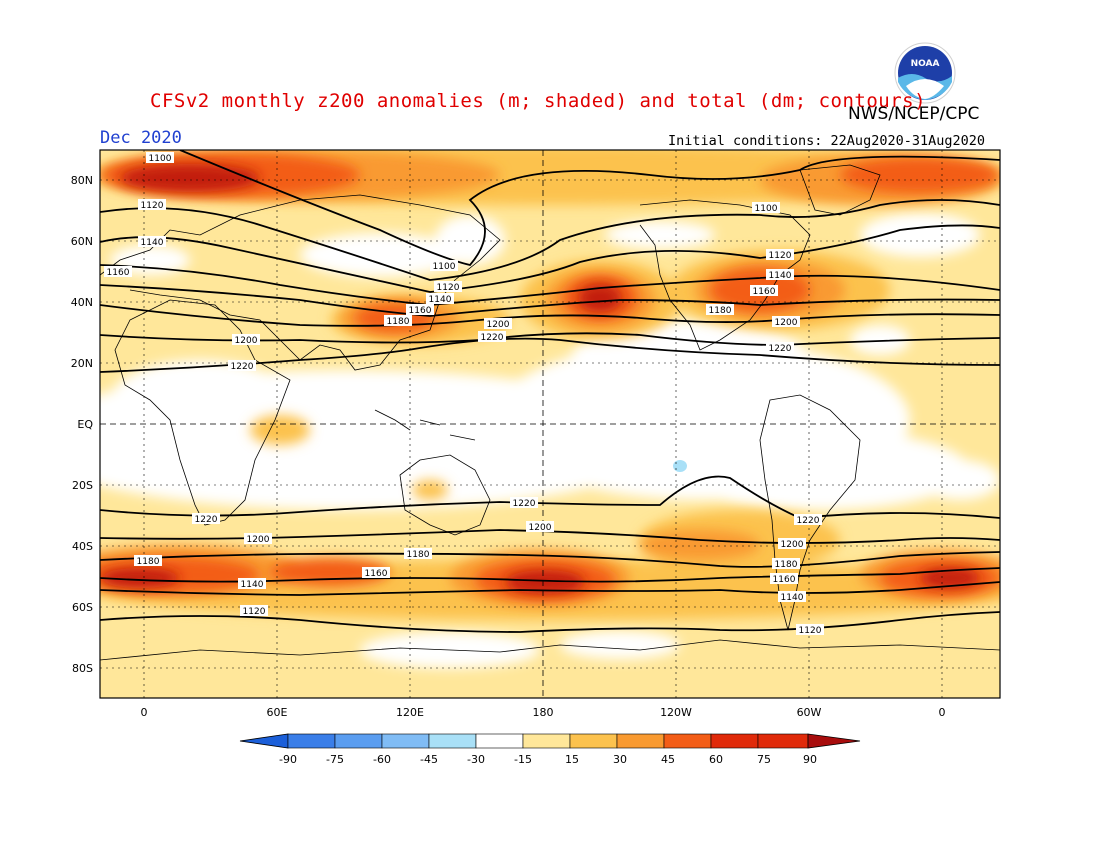 This screenshot has height=850, width=1100. What do you see at coordinates (925, 73) in the screenshot?
I see `noaa-logo: NOAA` at bounding box center [925, 73].